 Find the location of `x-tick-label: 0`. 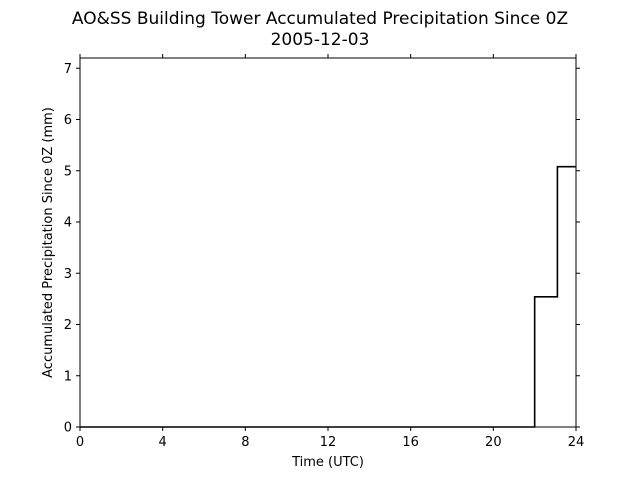

x-tick-label: 0 is located at coordinates (80, 442).